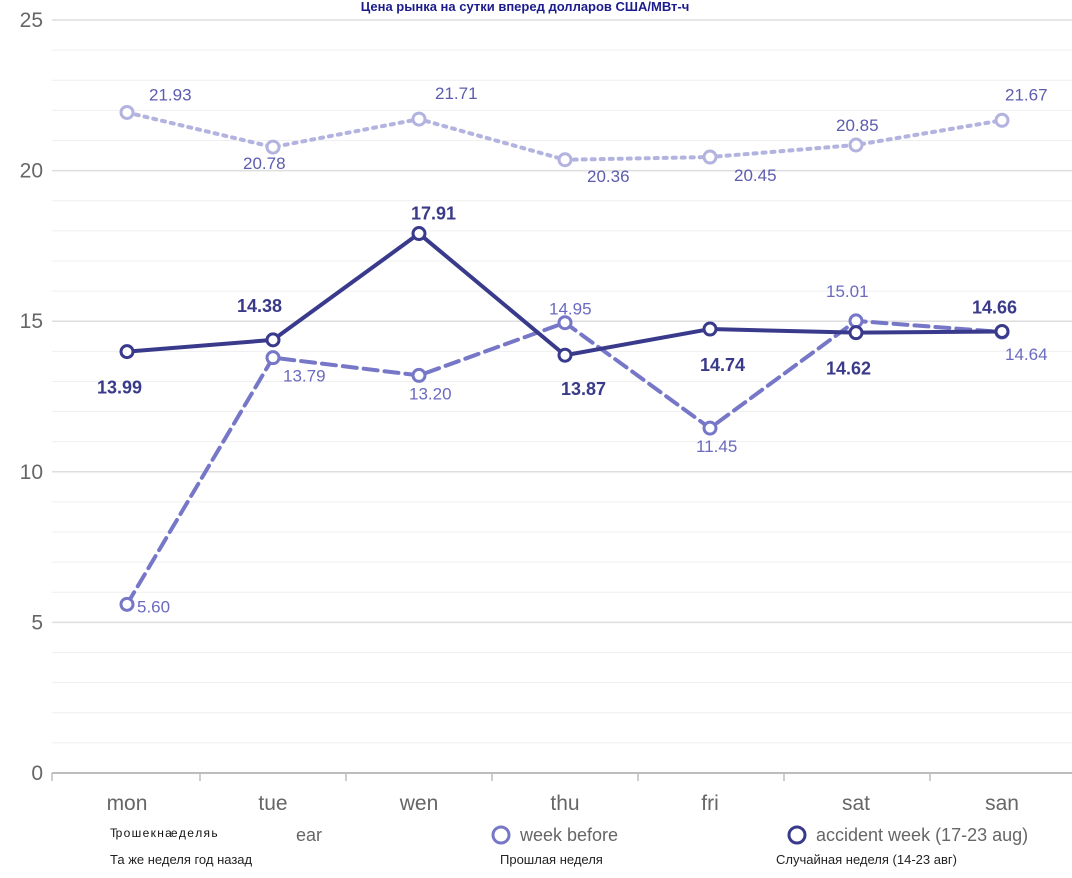  I want to click on data-label: 14.62, so click(848, 369).